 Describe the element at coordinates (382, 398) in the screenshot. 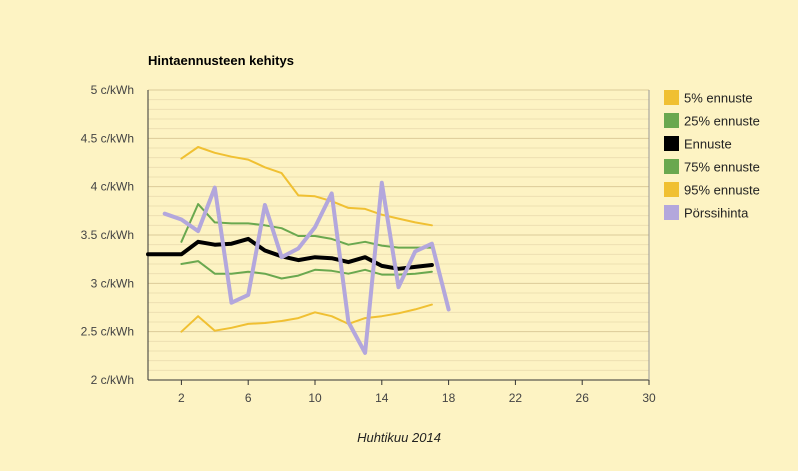

I see `x-tick-label: 14` at that location.